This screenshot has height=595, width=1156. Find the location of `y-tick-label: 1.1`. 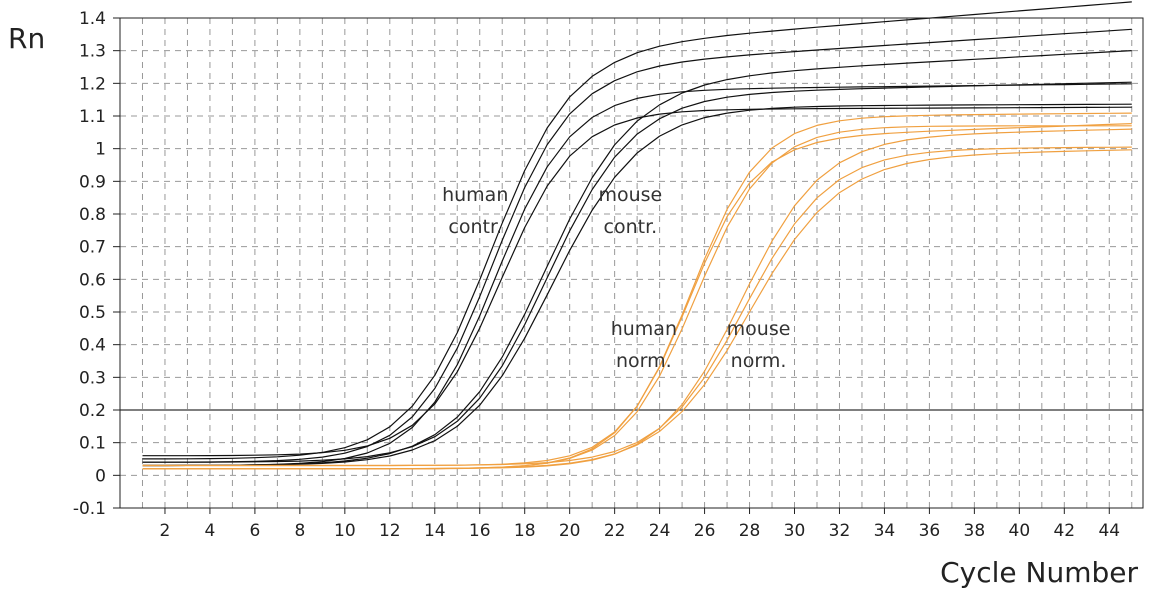

y-tick-label: 1.1 is located at coordinates (92, 117).